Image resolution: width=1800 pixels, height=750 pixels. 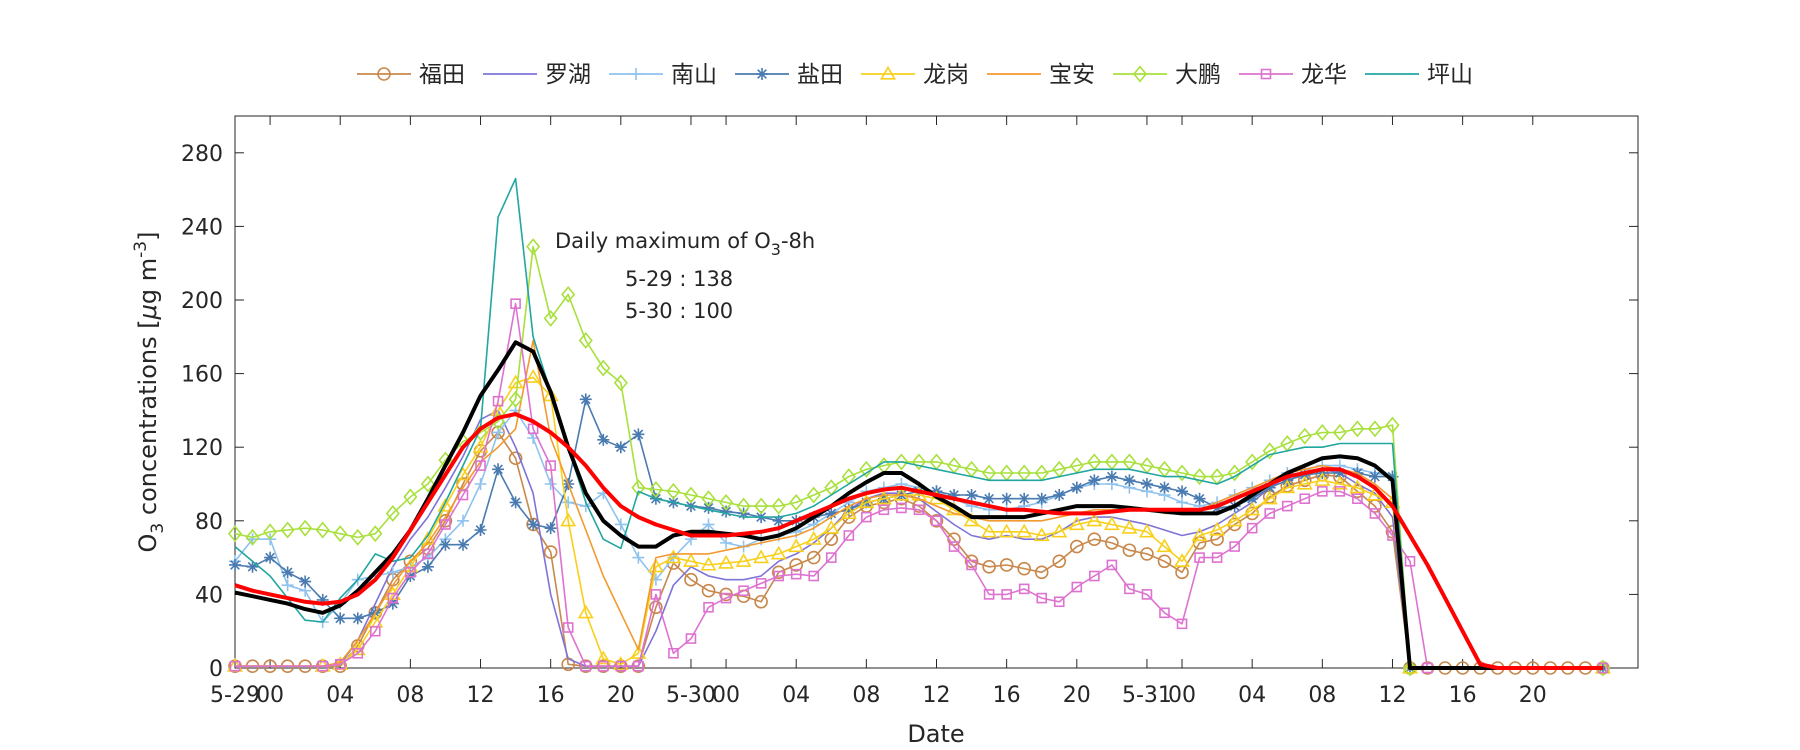 What do you see at coordinates (935, 734) in the screenshot?
I see `x-axis-label: Date` at bounding box center [935, 734].